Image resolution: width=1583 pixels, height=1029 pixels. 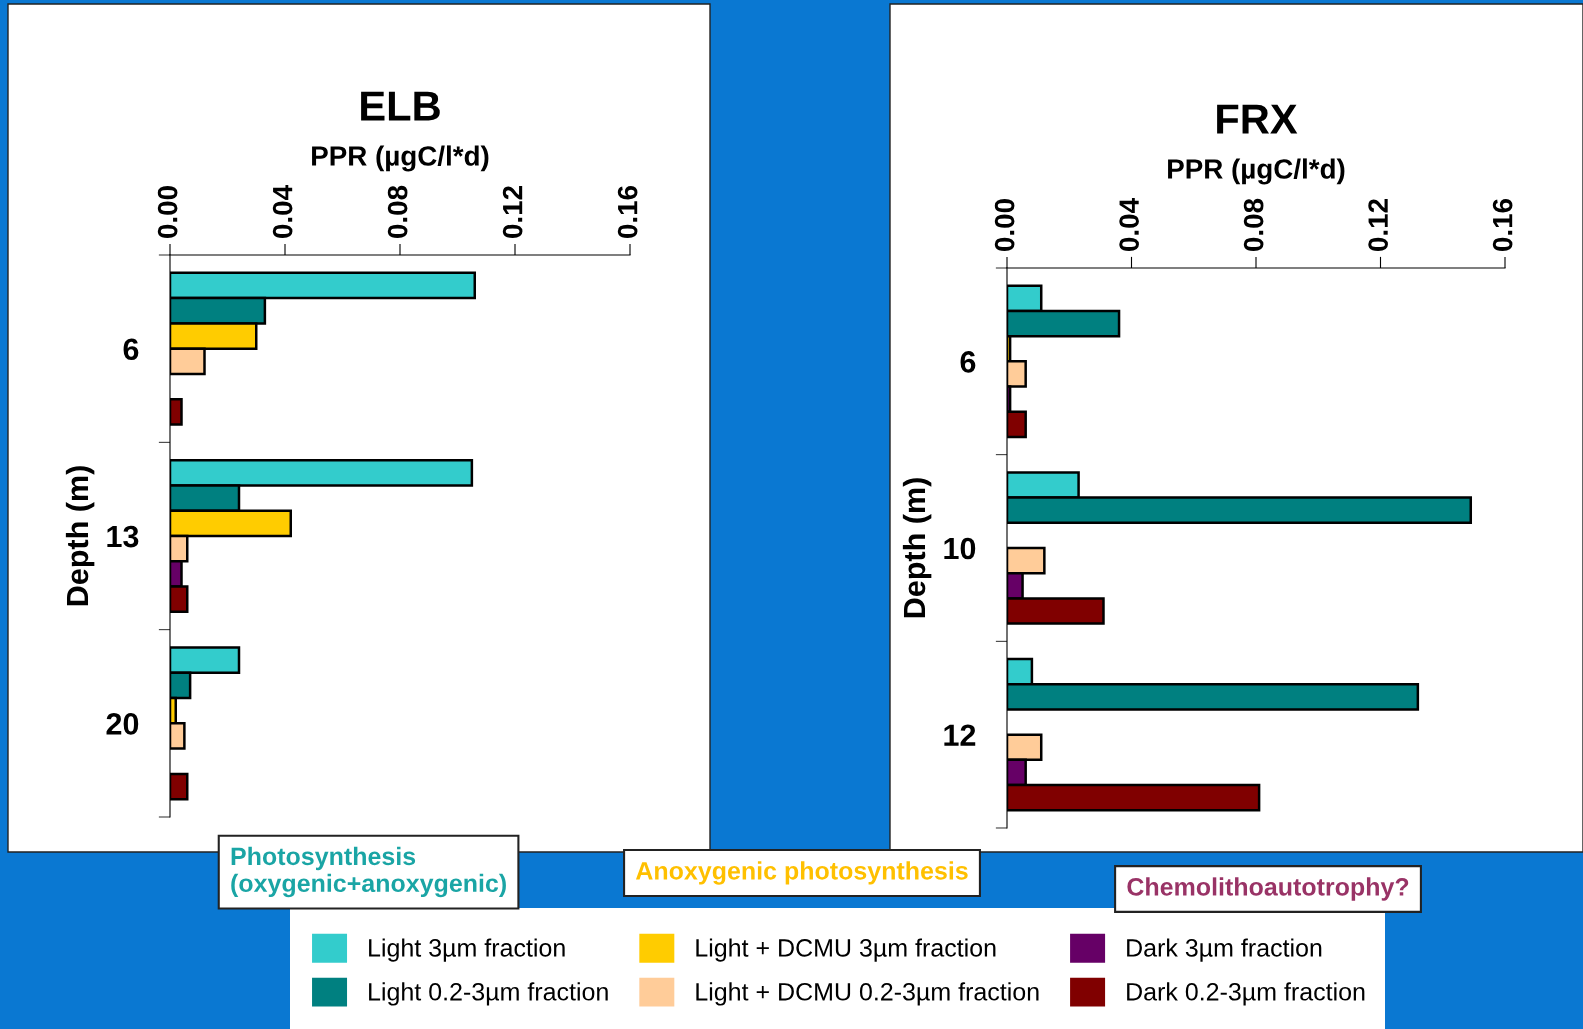 What do you see at coordinates (123, 536) in the screenshot?
I see `y-tick-label: 13` at bounding box center [123, 536].